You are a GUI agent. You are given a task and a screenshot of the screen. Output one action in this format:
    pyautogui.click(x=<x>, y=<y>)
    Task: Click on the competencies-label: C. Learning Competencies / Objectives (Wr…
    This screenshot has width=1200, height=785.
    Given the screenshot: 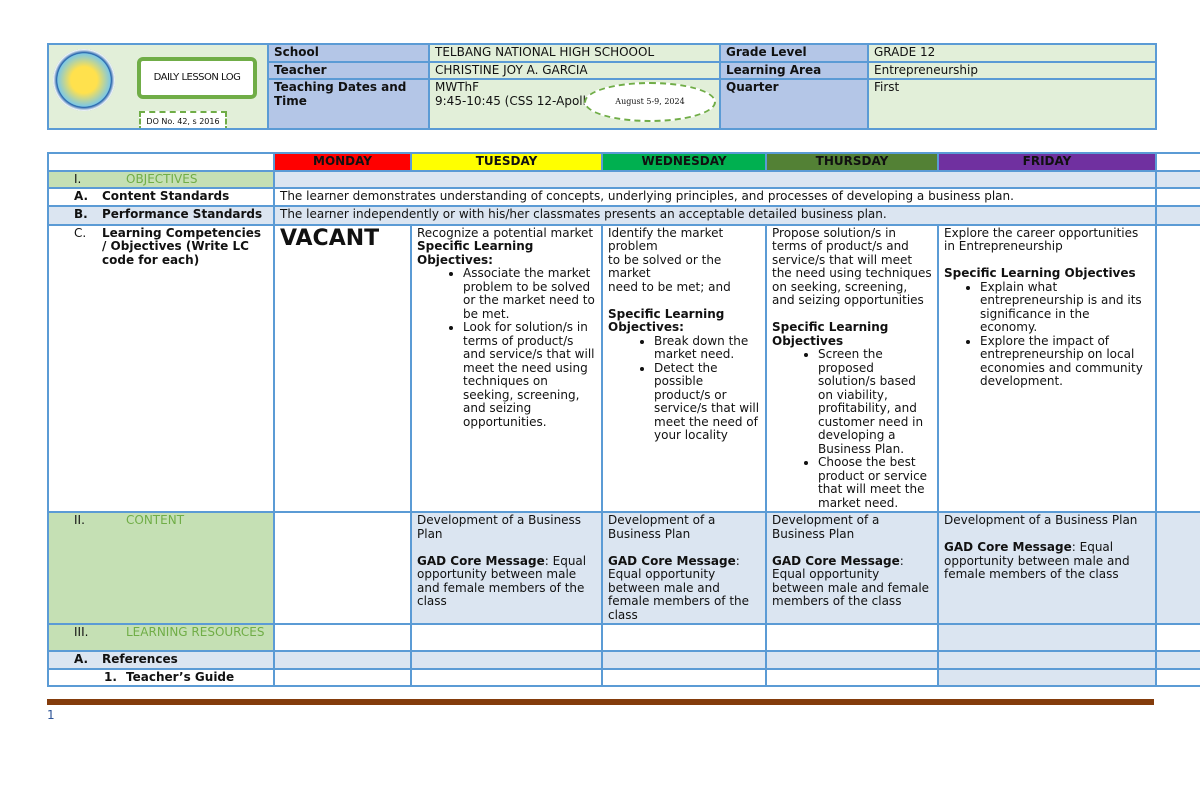 What is the action you would take?
    pyautogui.click(x=161, y=368)
    